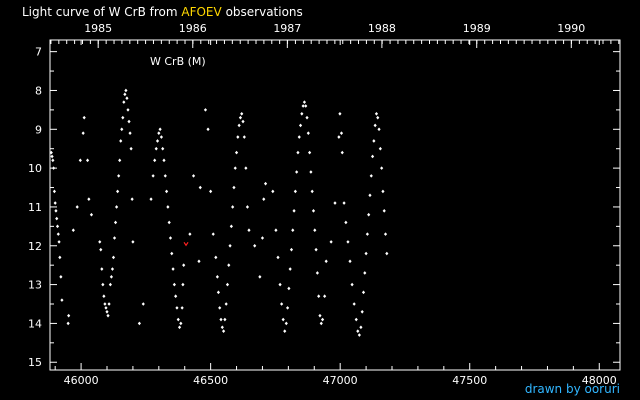 This screenshot has width=640, height=400. I want to click on title-suffix: observations, so click(264, 12).